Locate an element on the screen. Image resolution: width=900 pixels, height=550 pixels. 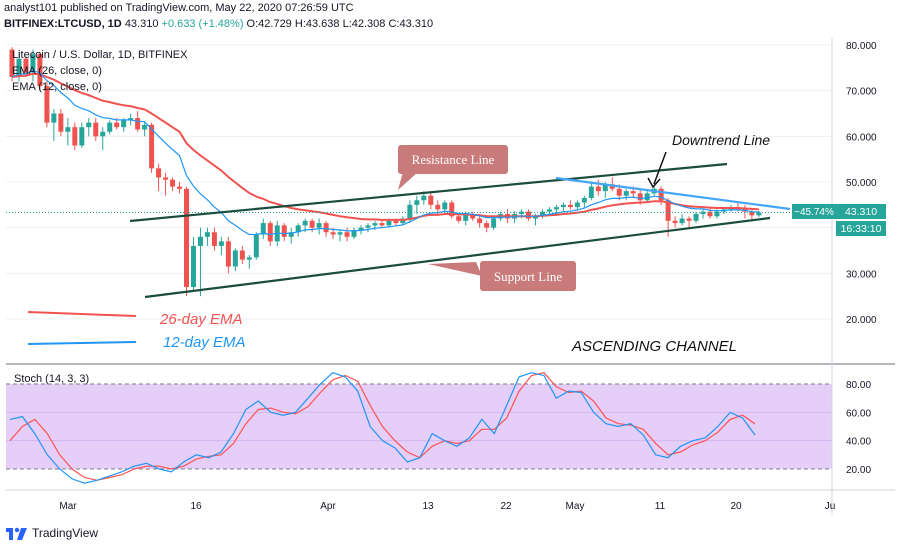
last-price: 43.310 is located at coordinates (141, 24).